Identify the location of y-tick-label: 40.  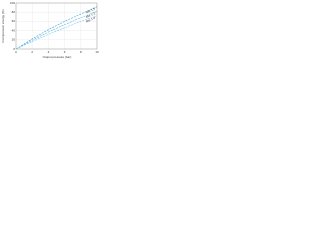
(14, 30).